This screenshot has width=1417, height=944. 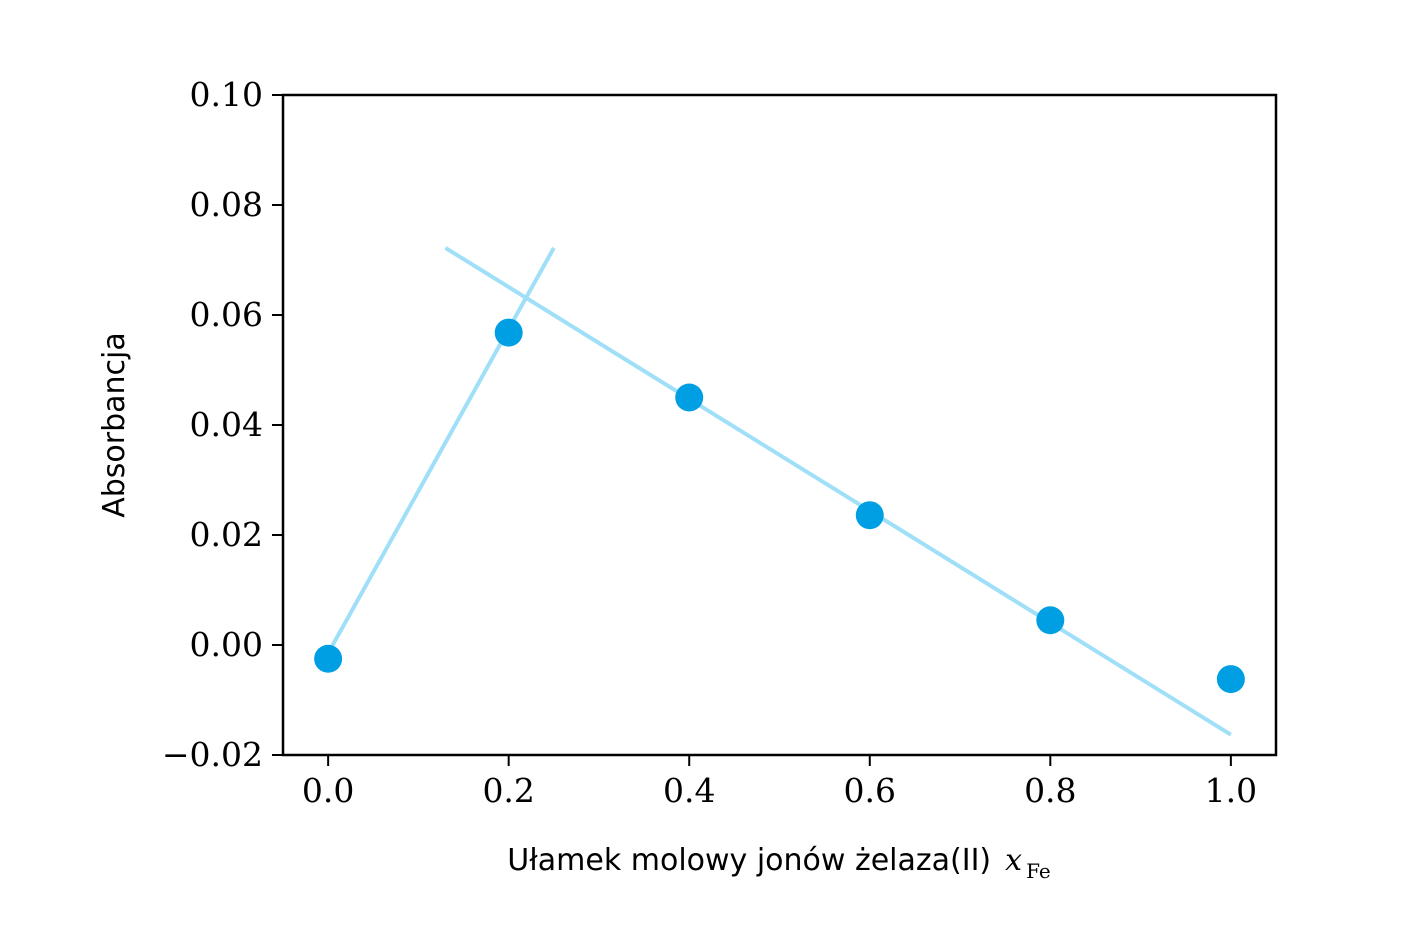 I want to click on x-tick-label: 0.2, so click(x=508, y=790).